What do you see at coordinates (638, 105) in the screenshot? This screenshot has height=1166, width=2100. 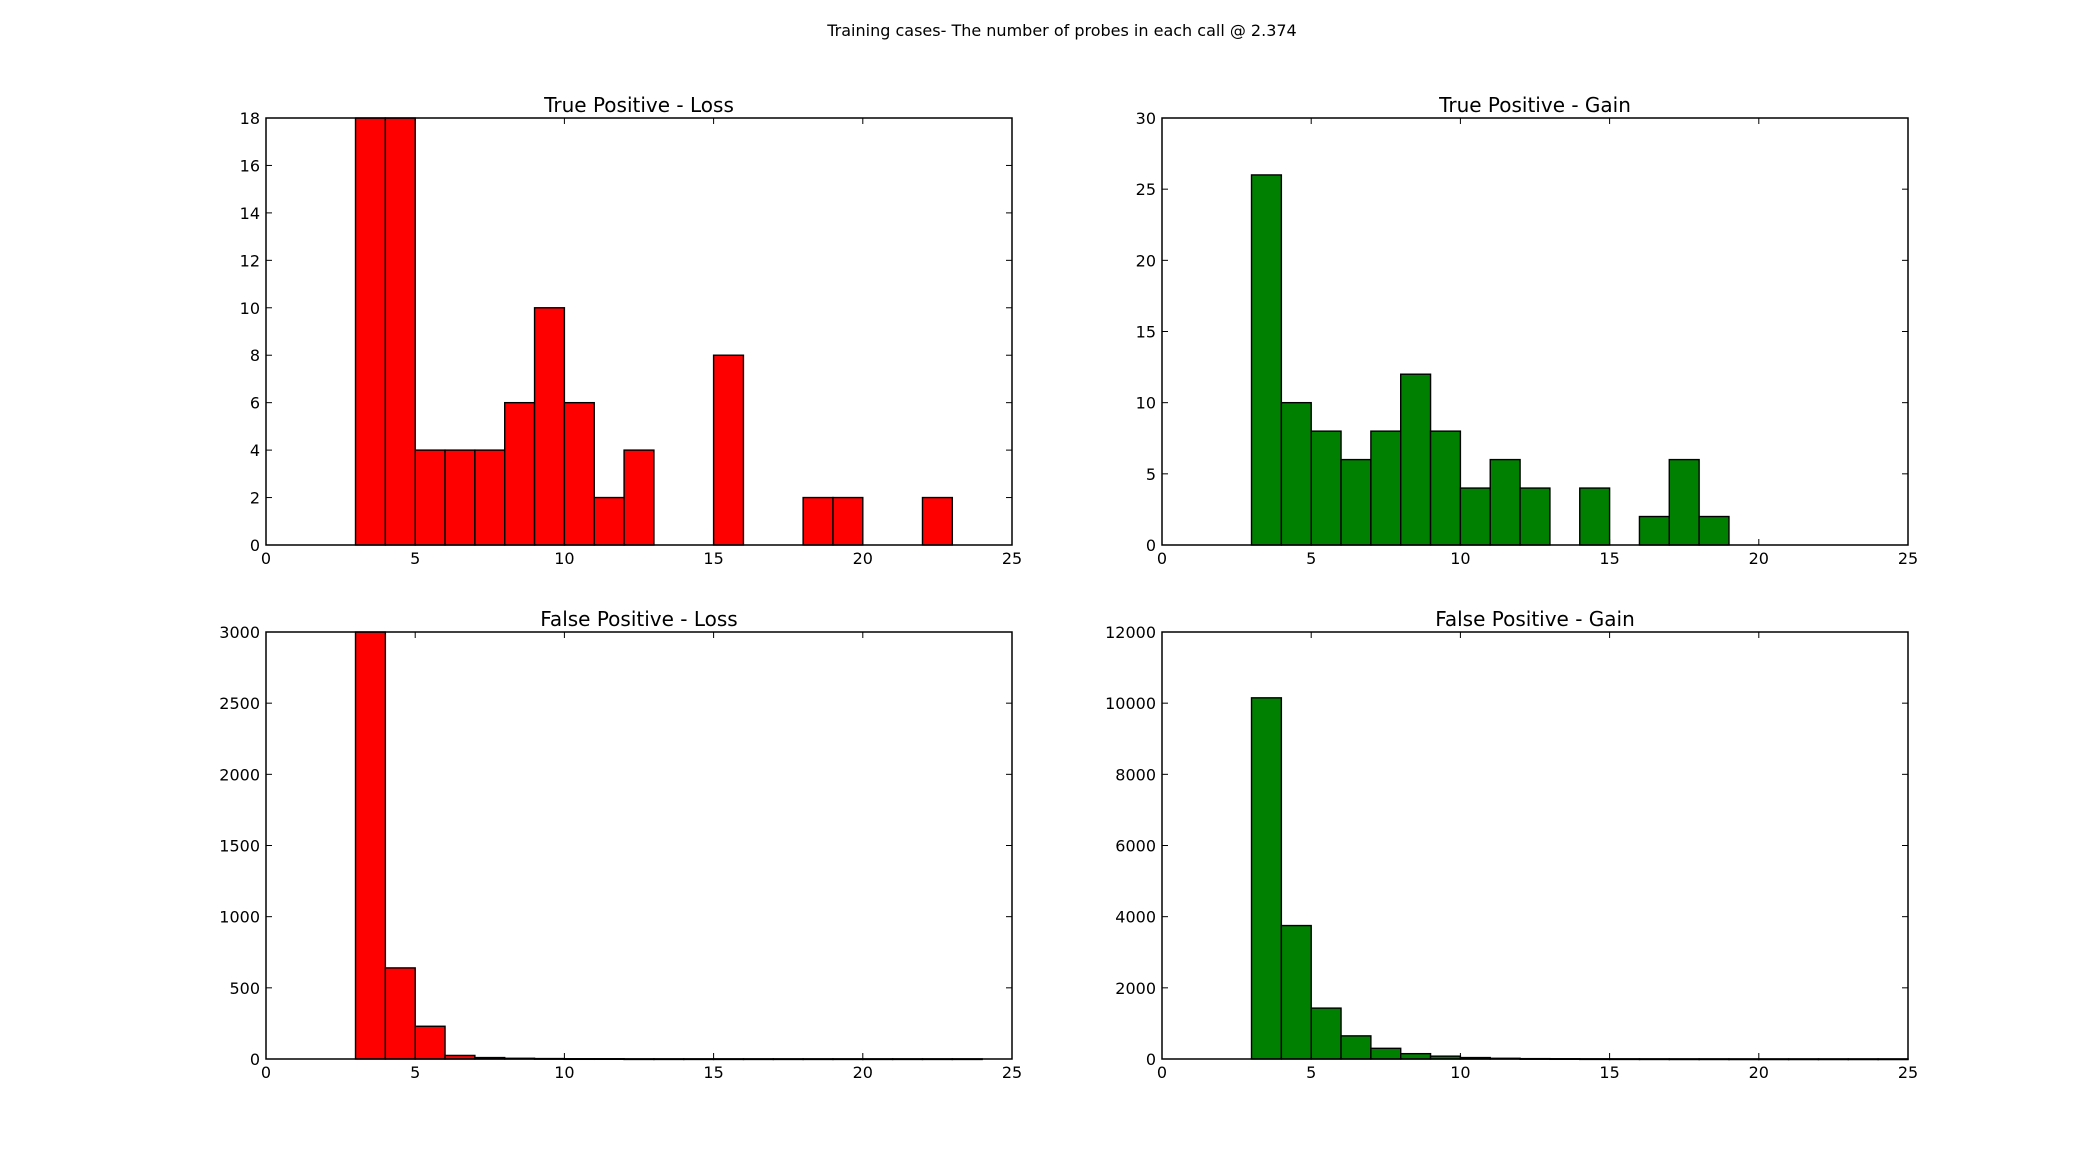 I see `panel-title: True Positive - Loss` at bounding box center [638, 105].